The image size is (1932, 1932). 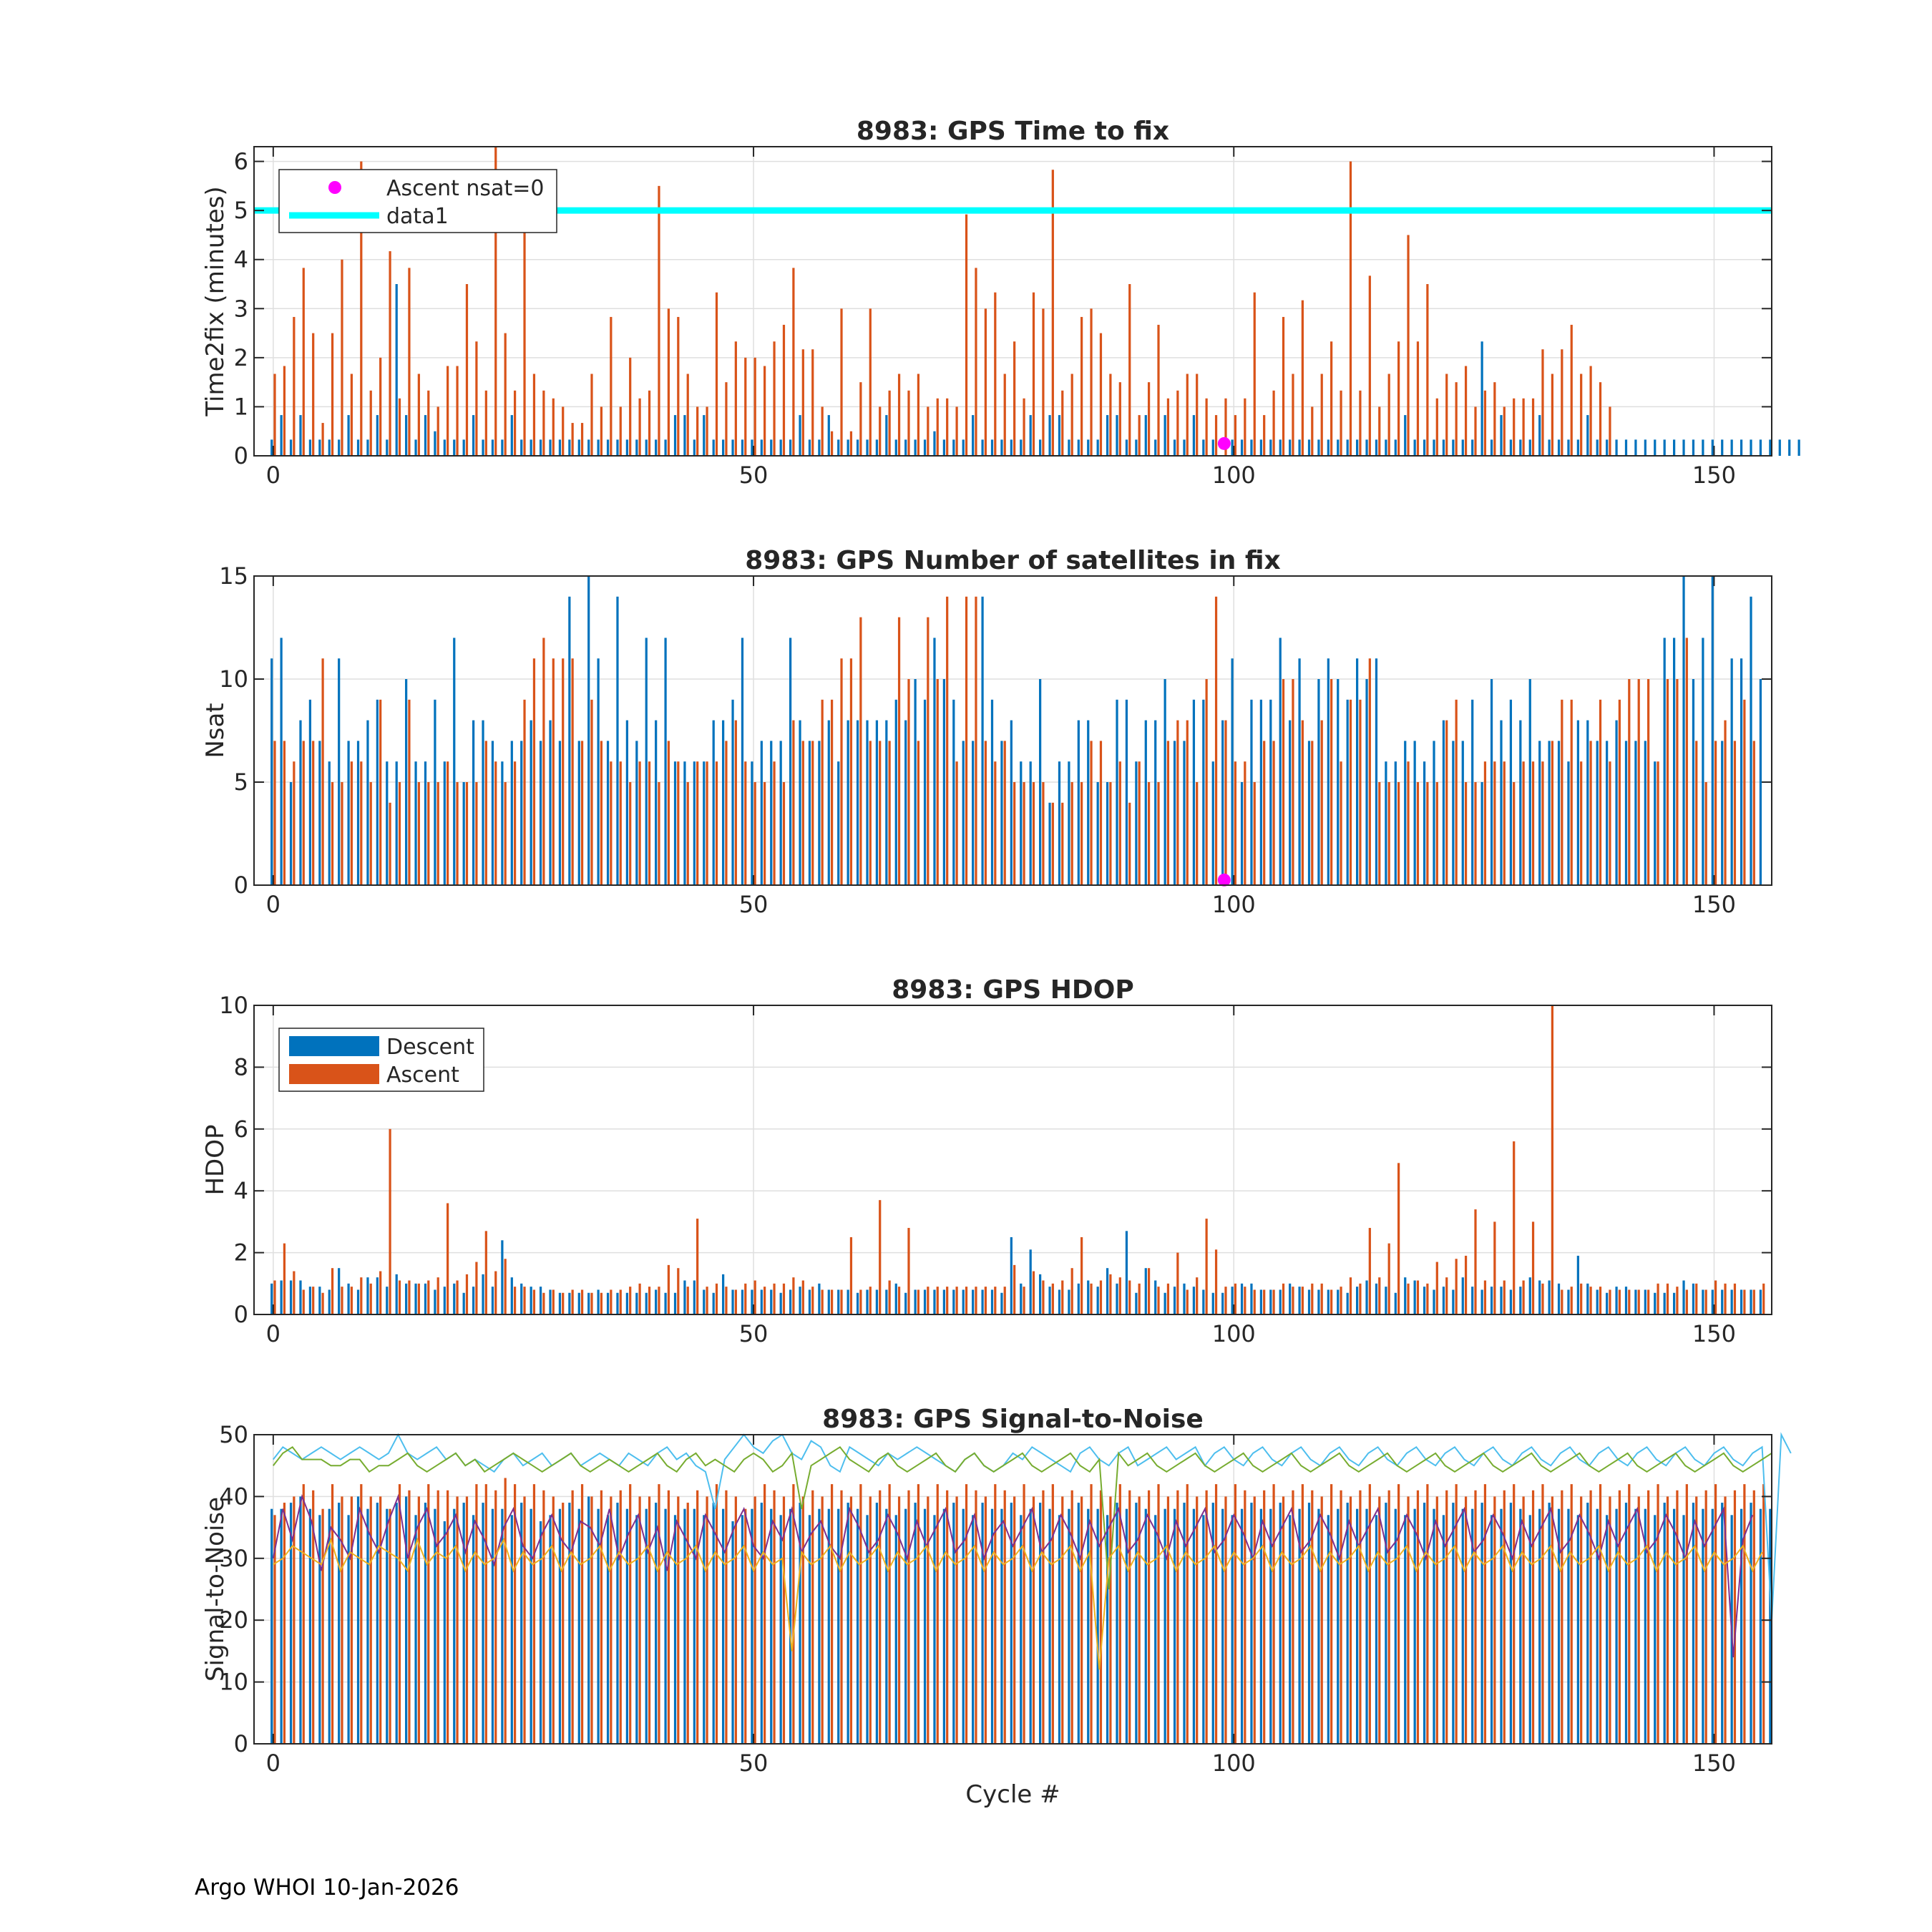 What do you see at coordinates (1224, 880) in the screenshot?
I see `ascent-nsat-zero-marker` at bounding box center [1224, 880].